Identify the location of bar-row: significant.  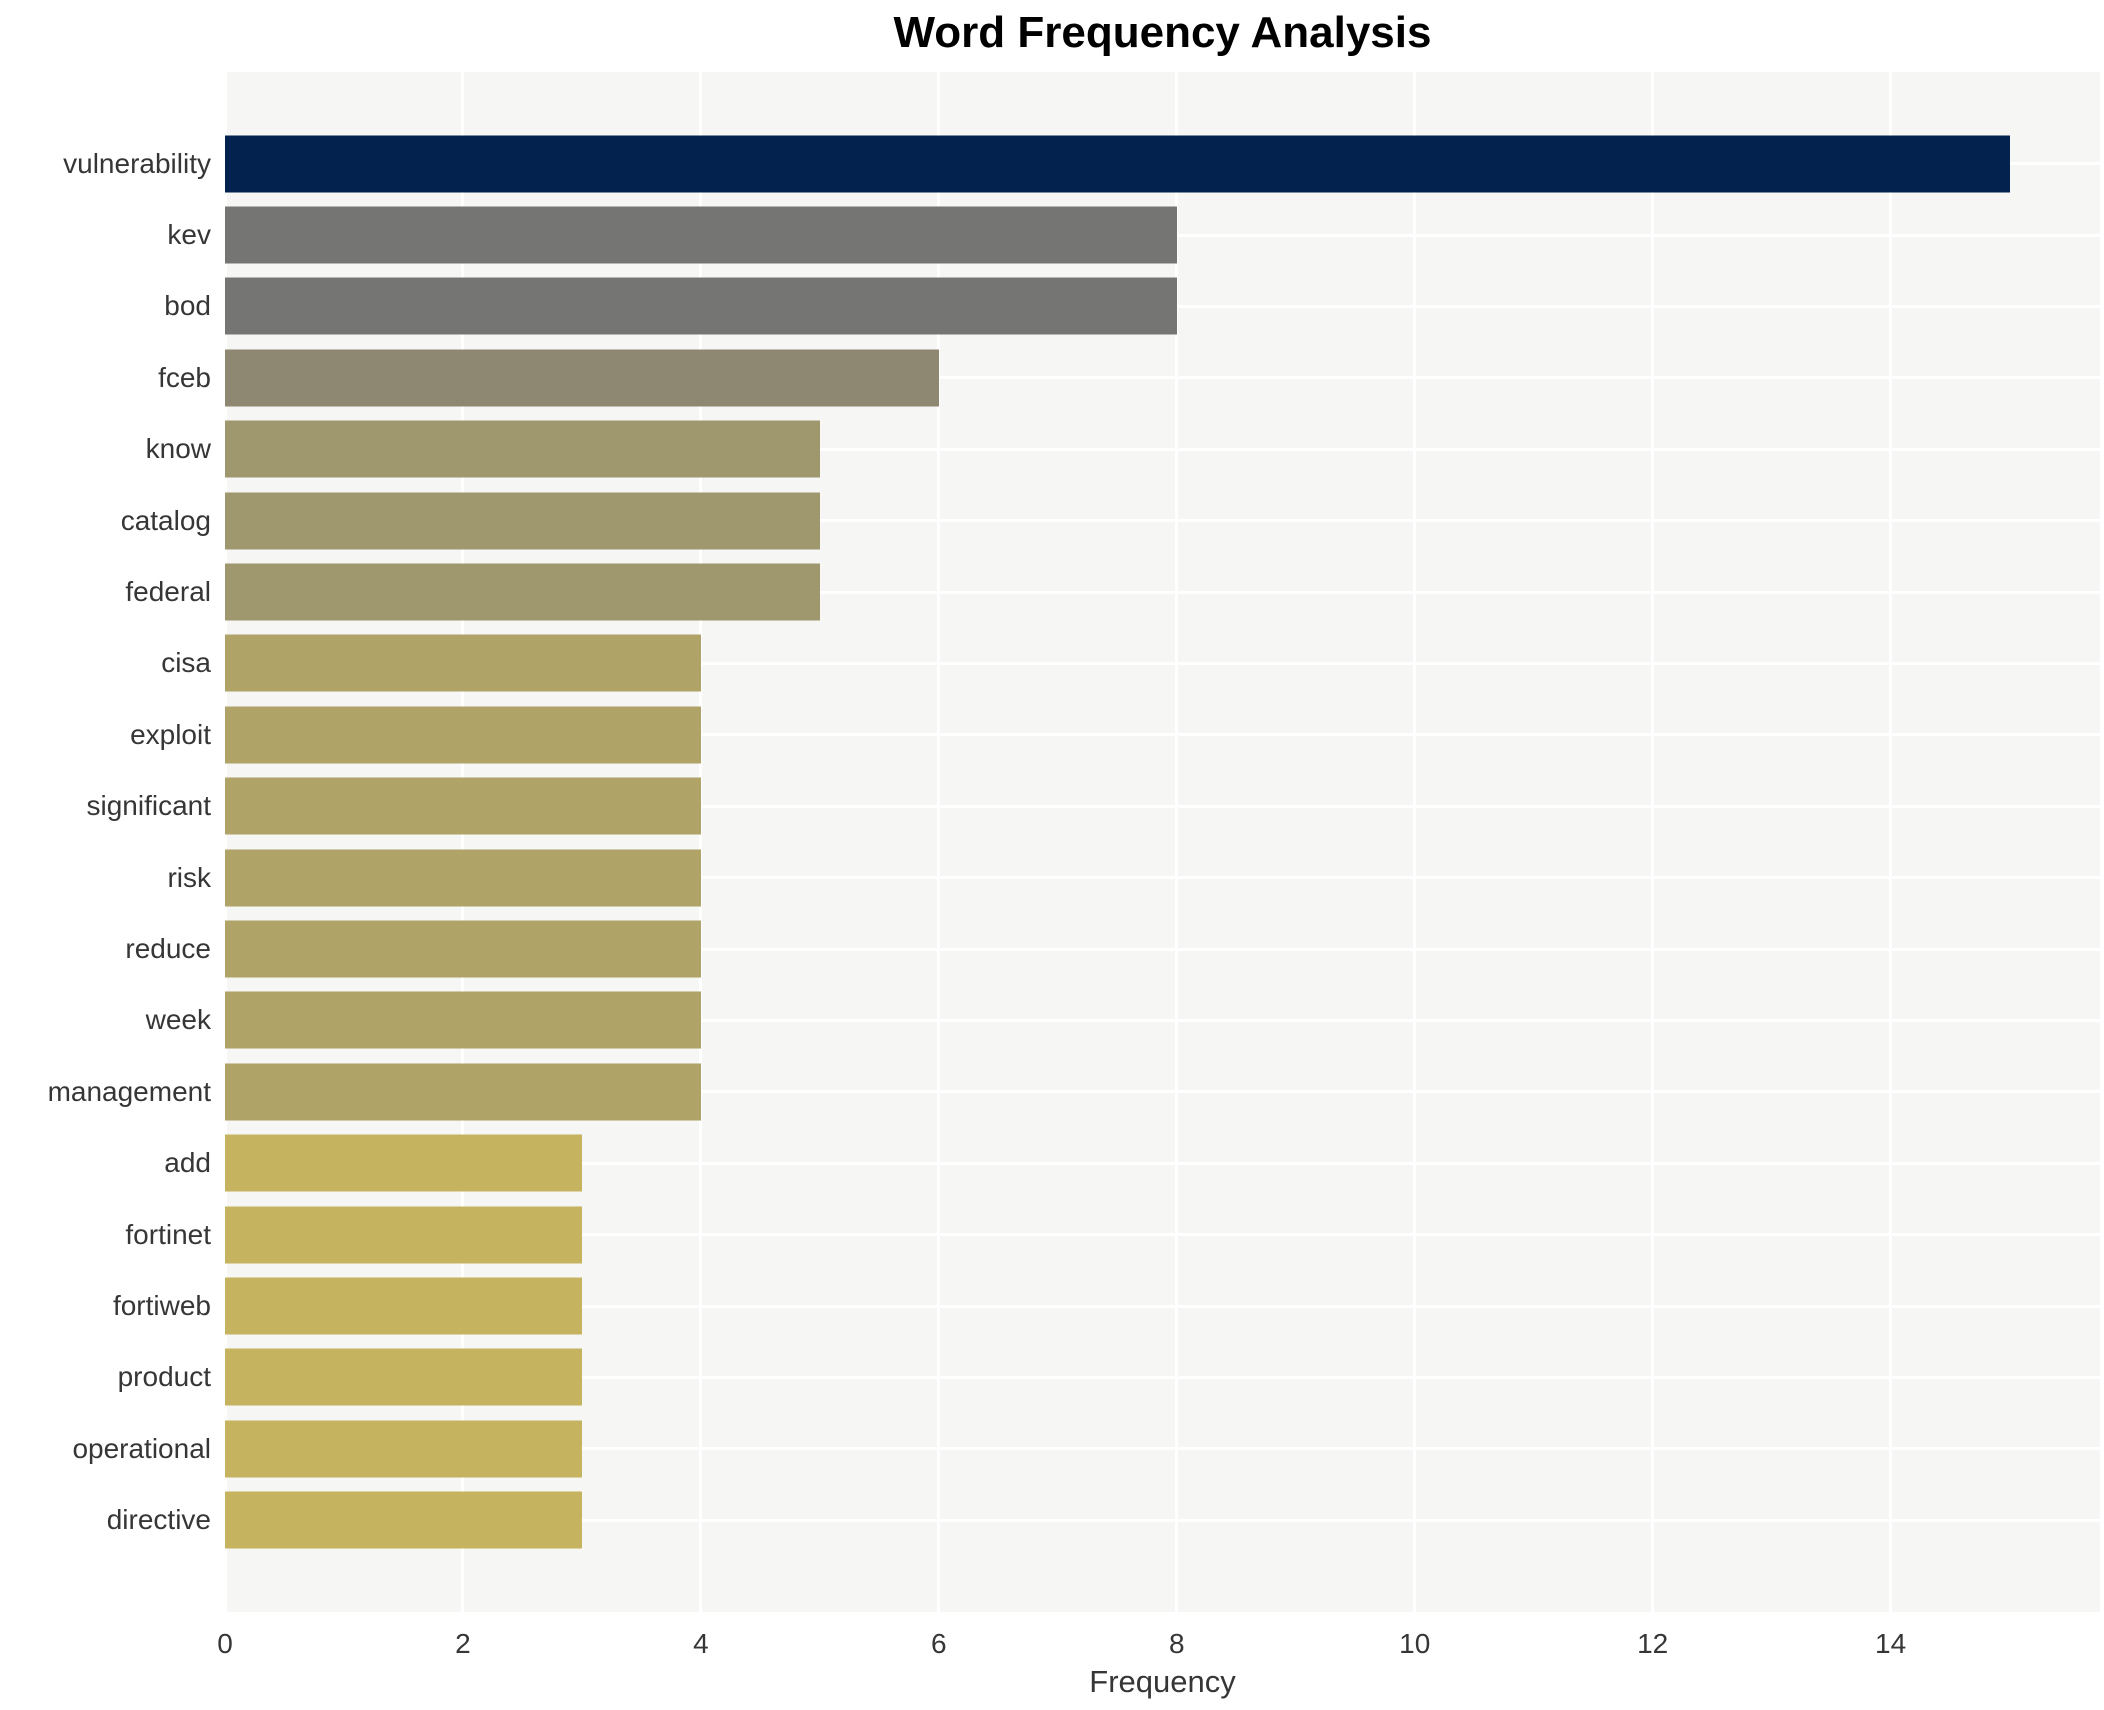
(1093, 806).